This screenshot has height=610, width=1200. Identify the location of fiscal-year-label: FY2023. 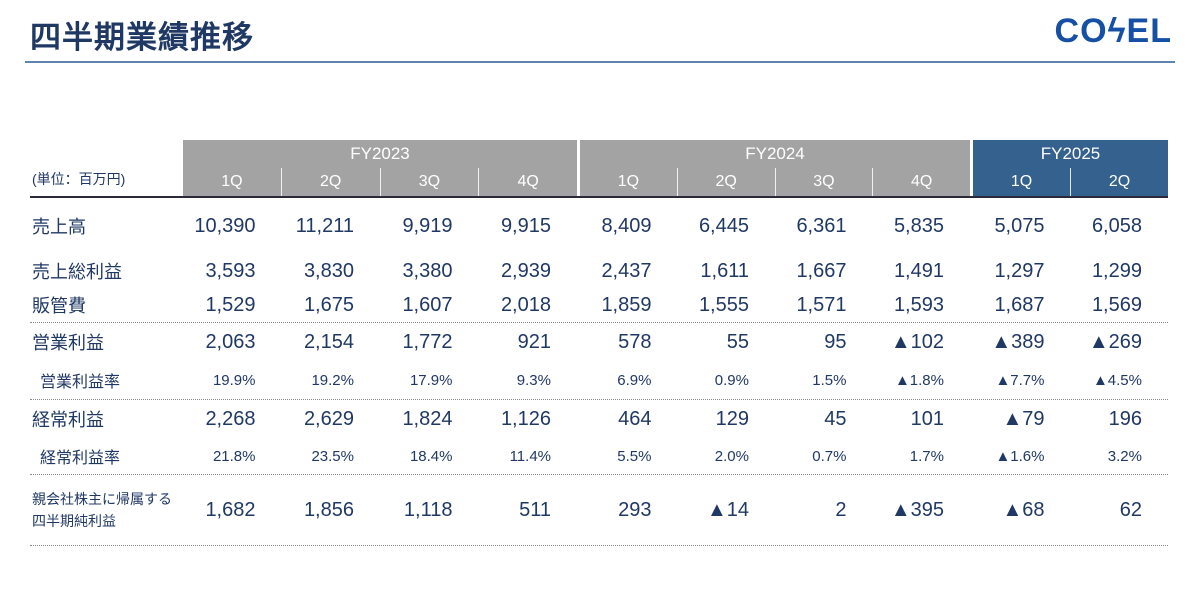
(380, 153).